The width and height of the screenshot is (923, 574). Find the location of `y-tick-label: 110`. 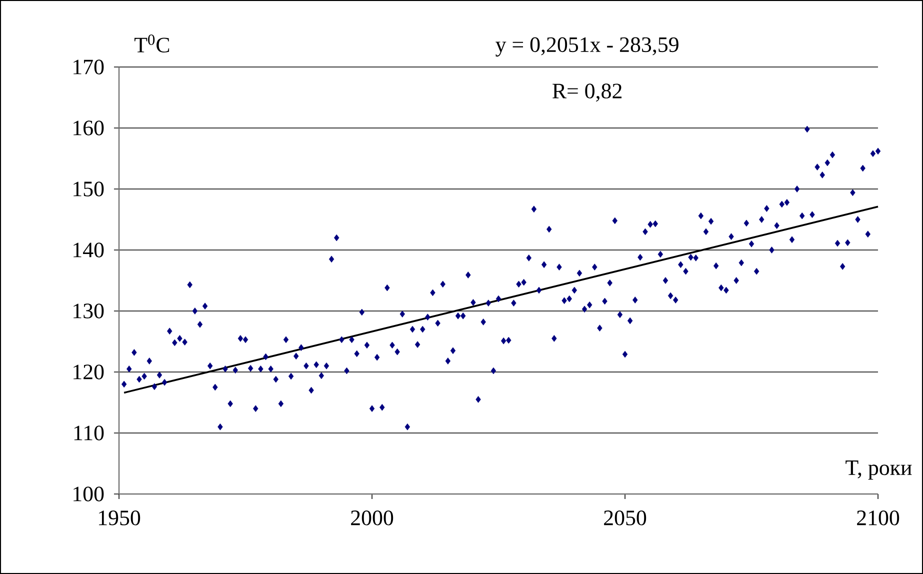

y-tick-label: 110 is located at coordinates (89, 433).